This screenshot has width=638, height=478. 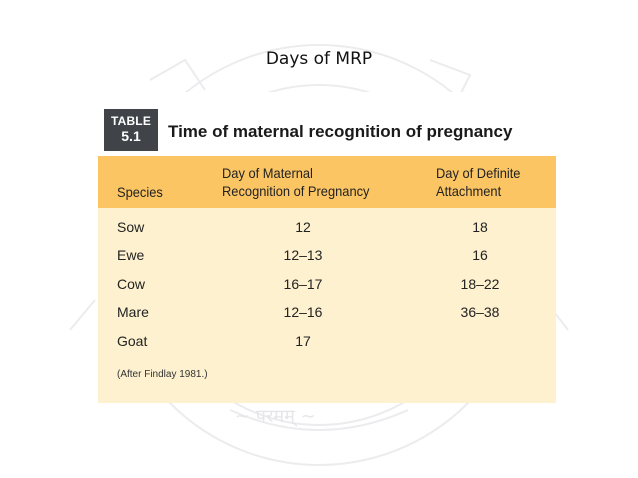 I want to click on cell-attachment: 18, so click(x=480, y=227).